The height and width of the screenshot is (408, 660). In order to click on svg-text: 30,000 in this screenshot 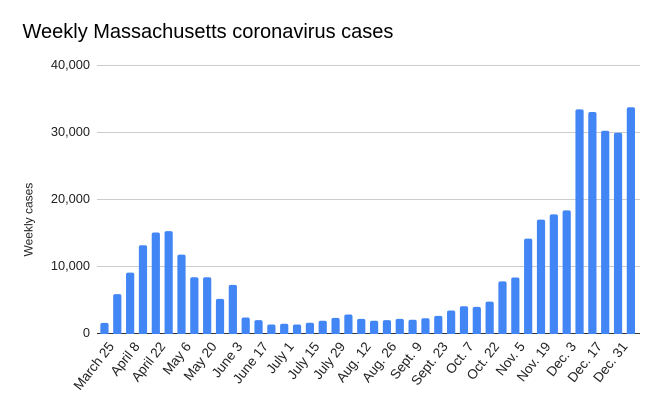, I will do `click(70, 131)`.